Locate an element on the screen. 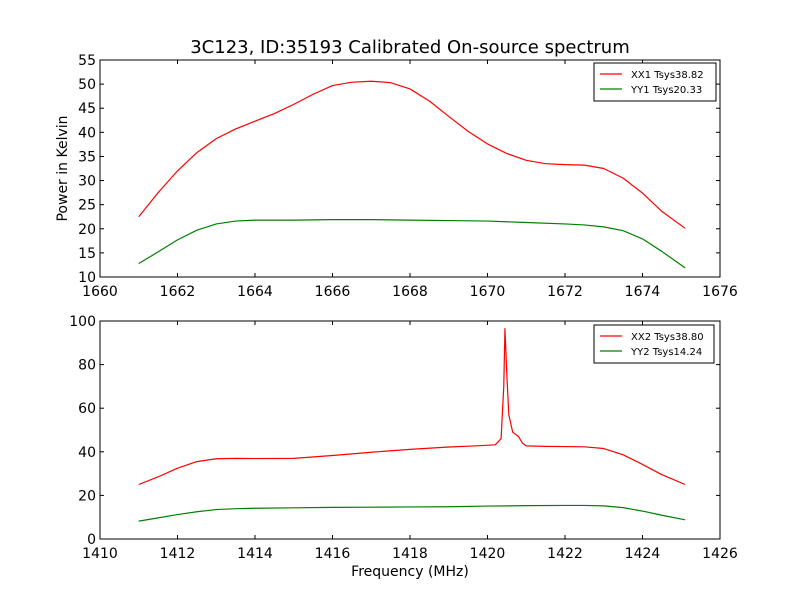  y-tick-label: 60 is located at coordinates (87, 409).